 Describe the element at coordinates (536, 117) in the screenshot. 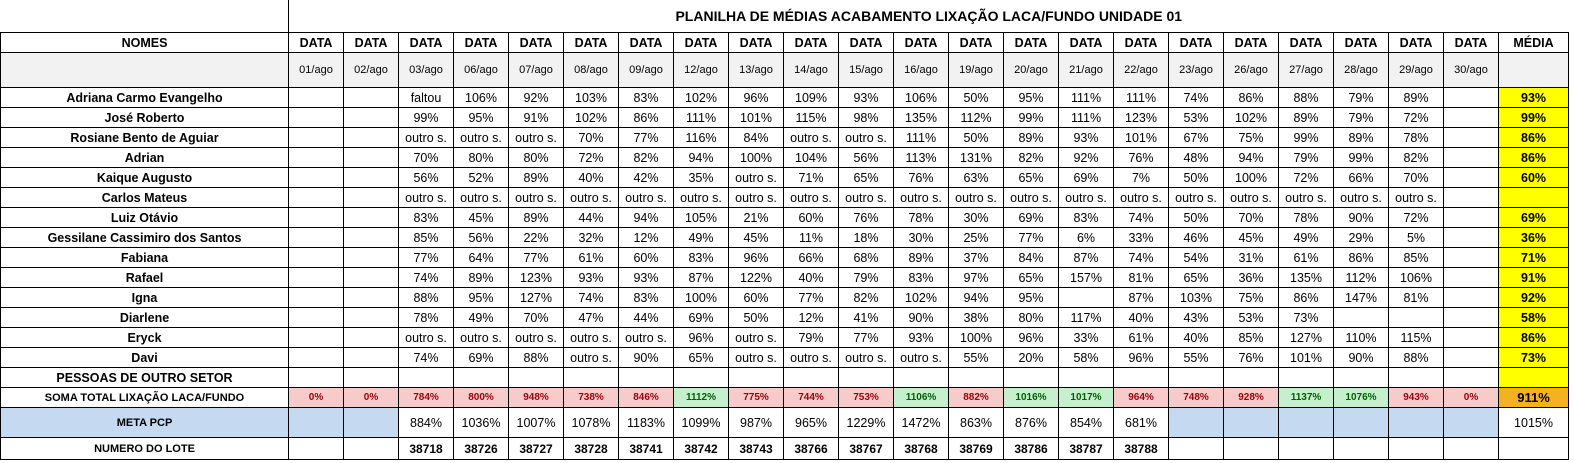

I see `score-cell: 91%` at that location.